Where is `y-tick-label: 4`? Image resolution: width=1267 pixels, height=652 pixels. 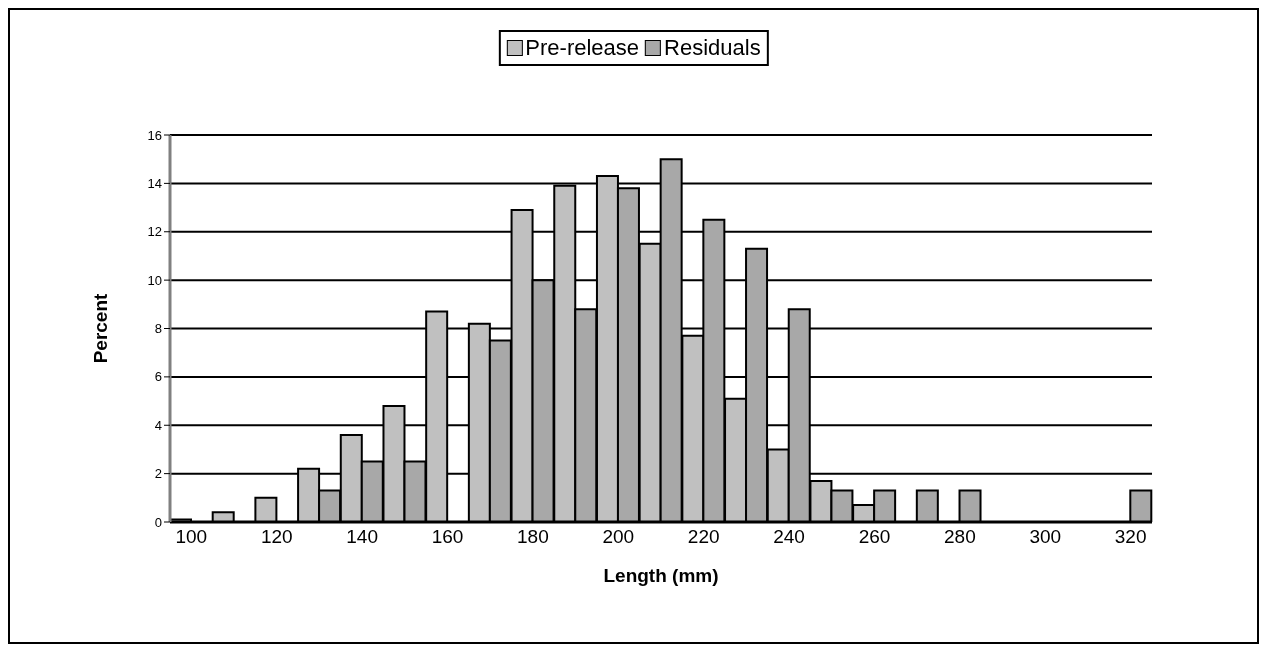
y-tick-label: 4 is located at coordinates (158, 425).